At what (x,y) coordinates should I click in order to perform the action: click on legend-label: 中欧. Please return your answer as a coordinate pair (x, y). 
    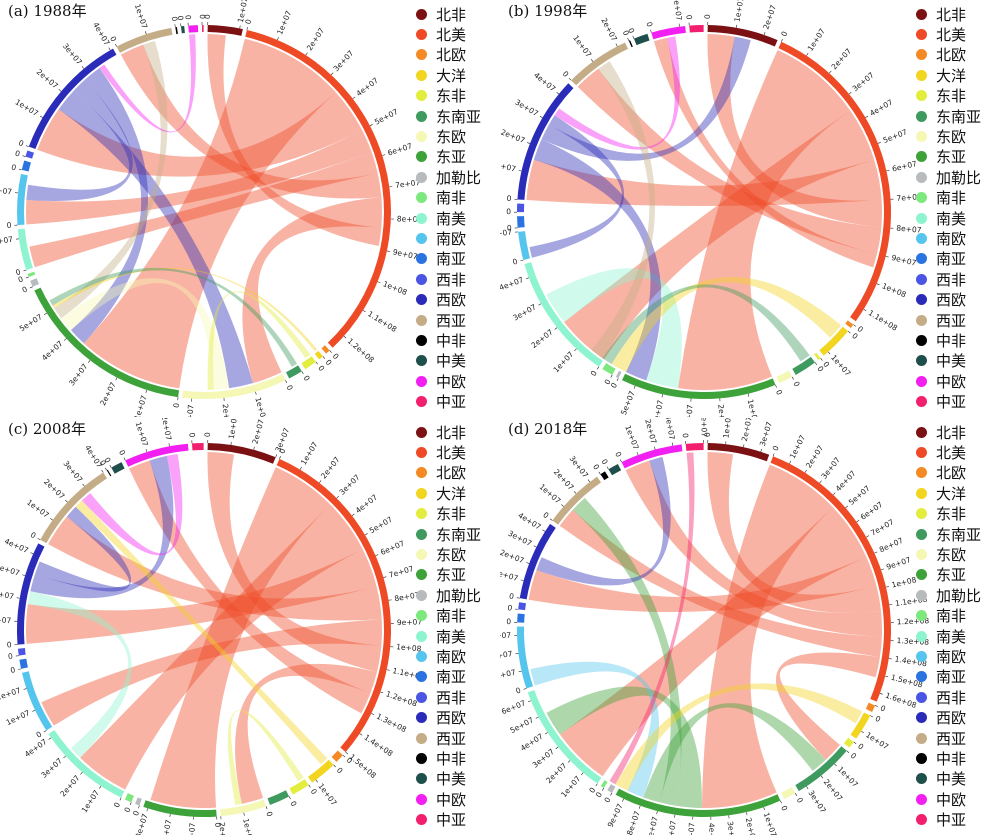
    Looking at the image, I should click on (951, 381).